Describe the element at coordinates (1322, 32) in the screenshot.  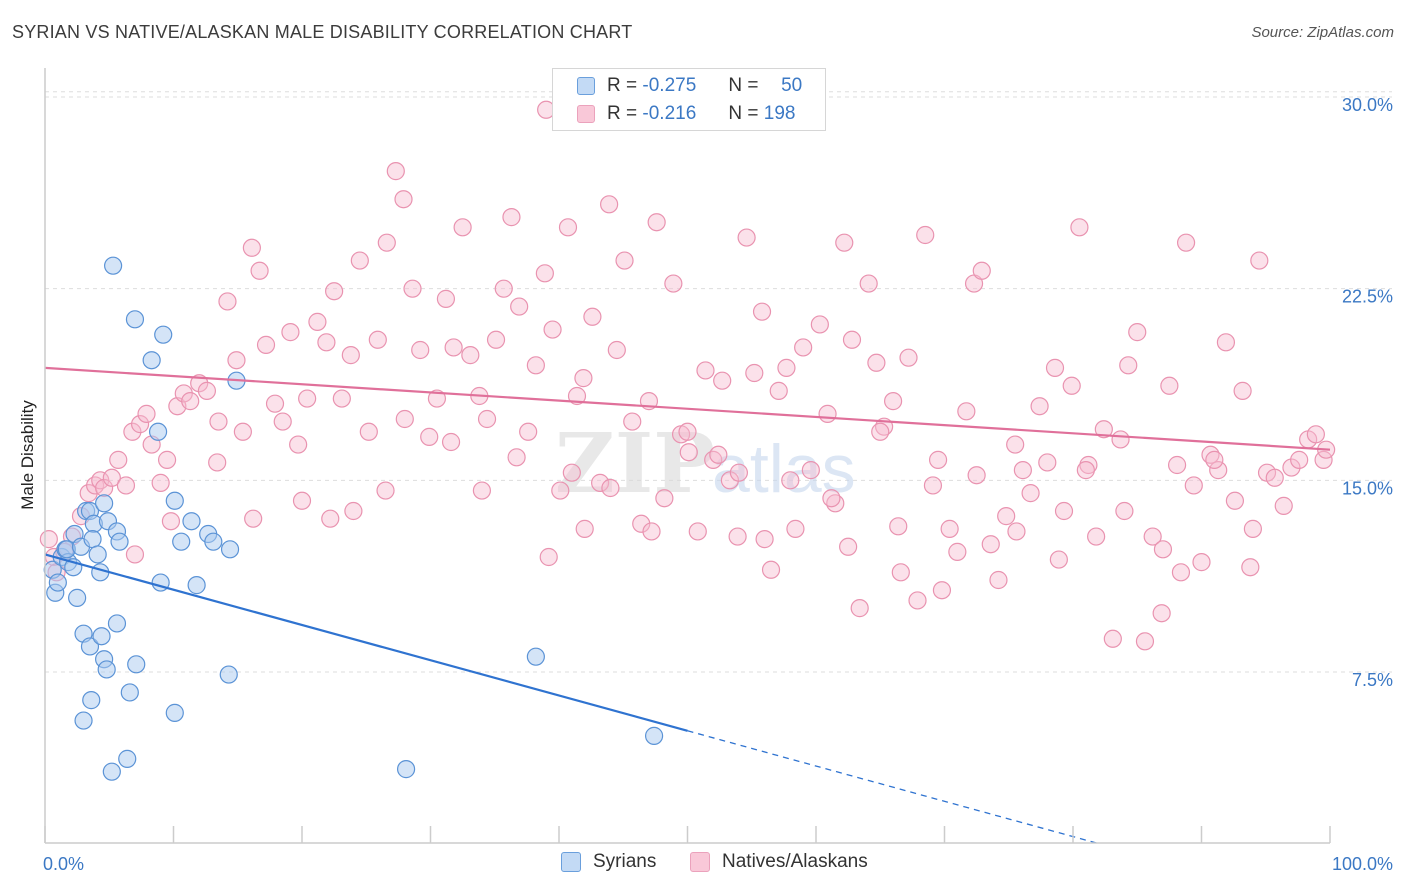
I see `source-credit: Source: ZipAtlas.com` at that location.